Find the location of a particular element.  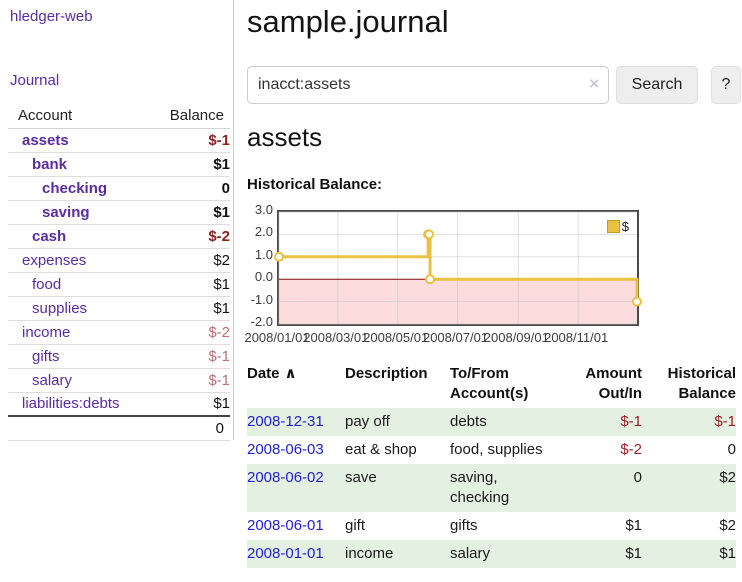

account-row: gifts $-1 is located at coordinates (119, 356).